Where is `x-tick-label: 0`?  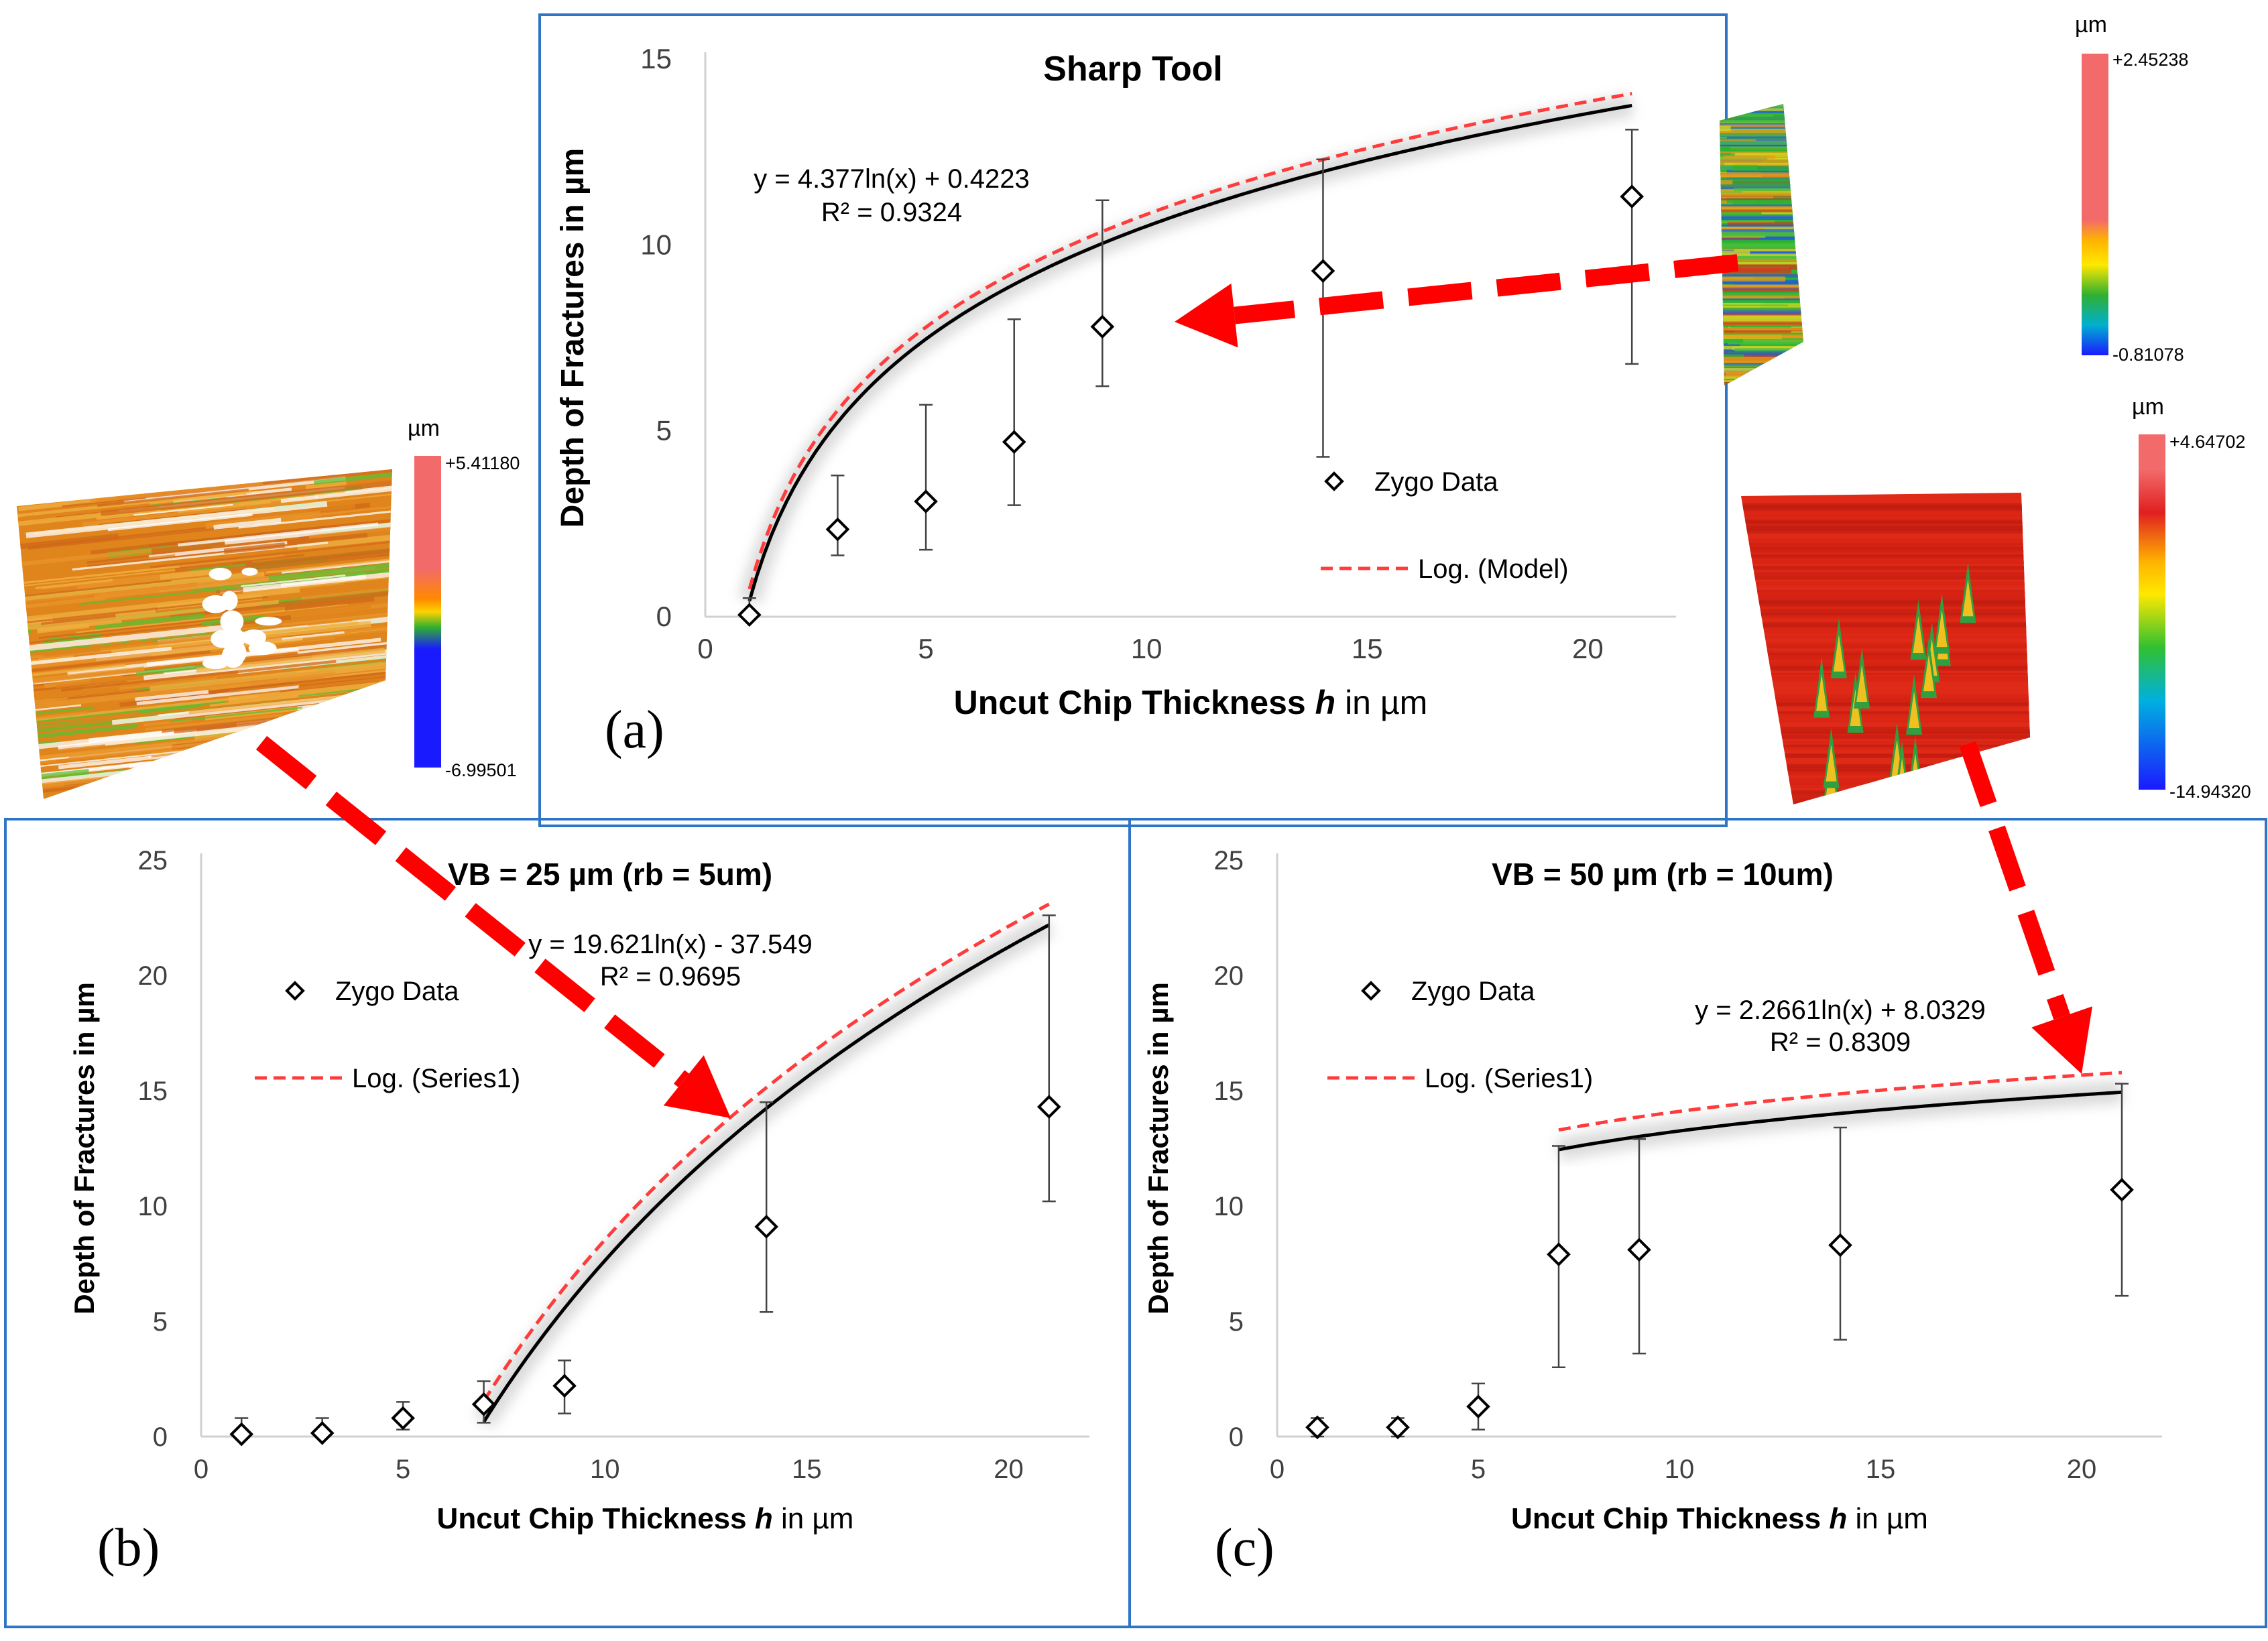 x-tick-label: 0 is located at coordinates (1277, 1470).